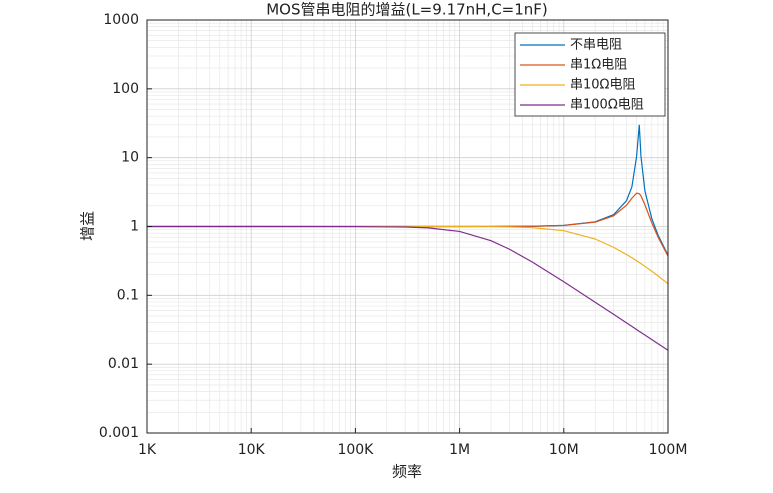 The image size is (773, 493). I want to click on y-tick-label: 0.001, so click(119, 433).